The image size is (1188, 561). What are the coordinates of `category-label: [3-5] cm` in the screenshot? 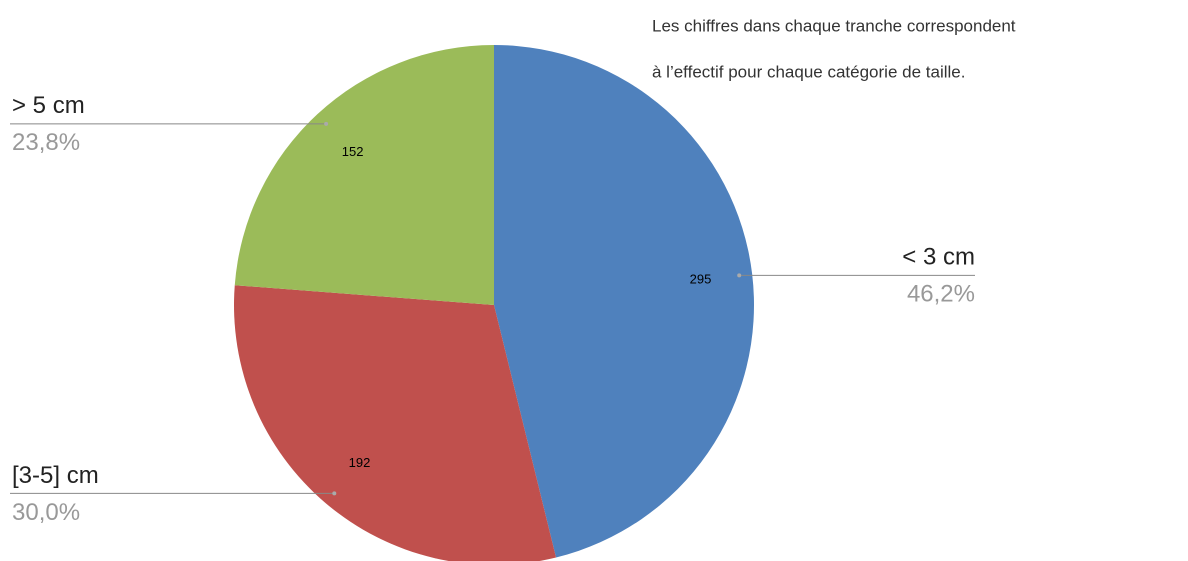 It's located at (55, 475).